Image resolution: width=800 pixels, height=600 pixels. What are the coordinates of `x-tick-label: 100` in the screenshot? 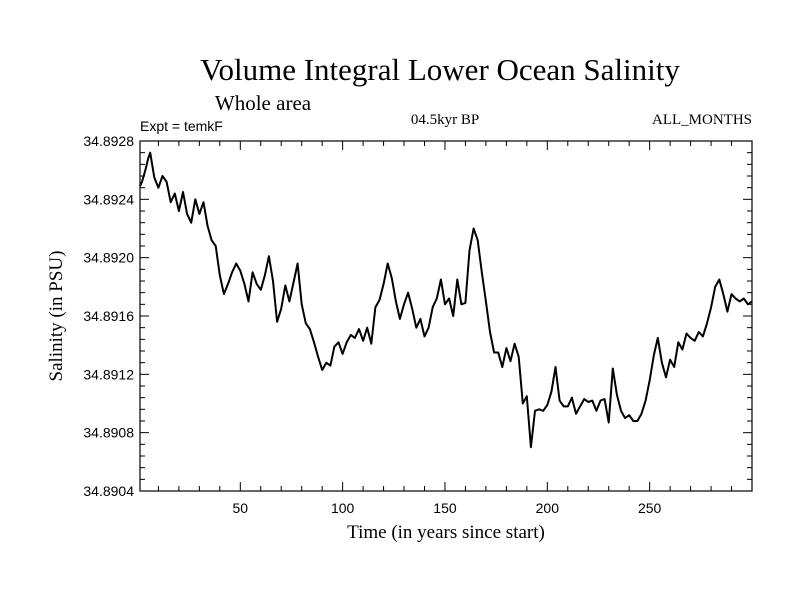 It's located at (343, 508).